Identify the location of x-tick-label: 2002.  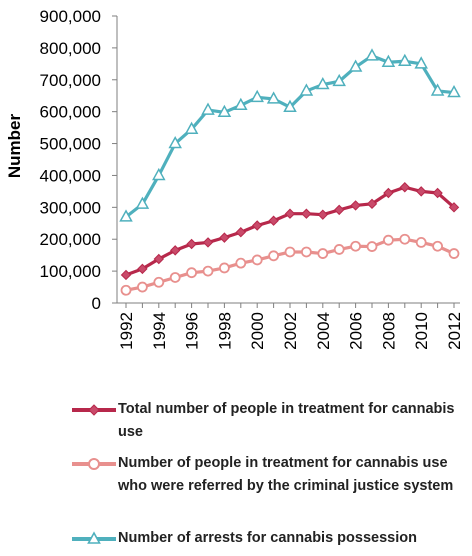
(290, 331).